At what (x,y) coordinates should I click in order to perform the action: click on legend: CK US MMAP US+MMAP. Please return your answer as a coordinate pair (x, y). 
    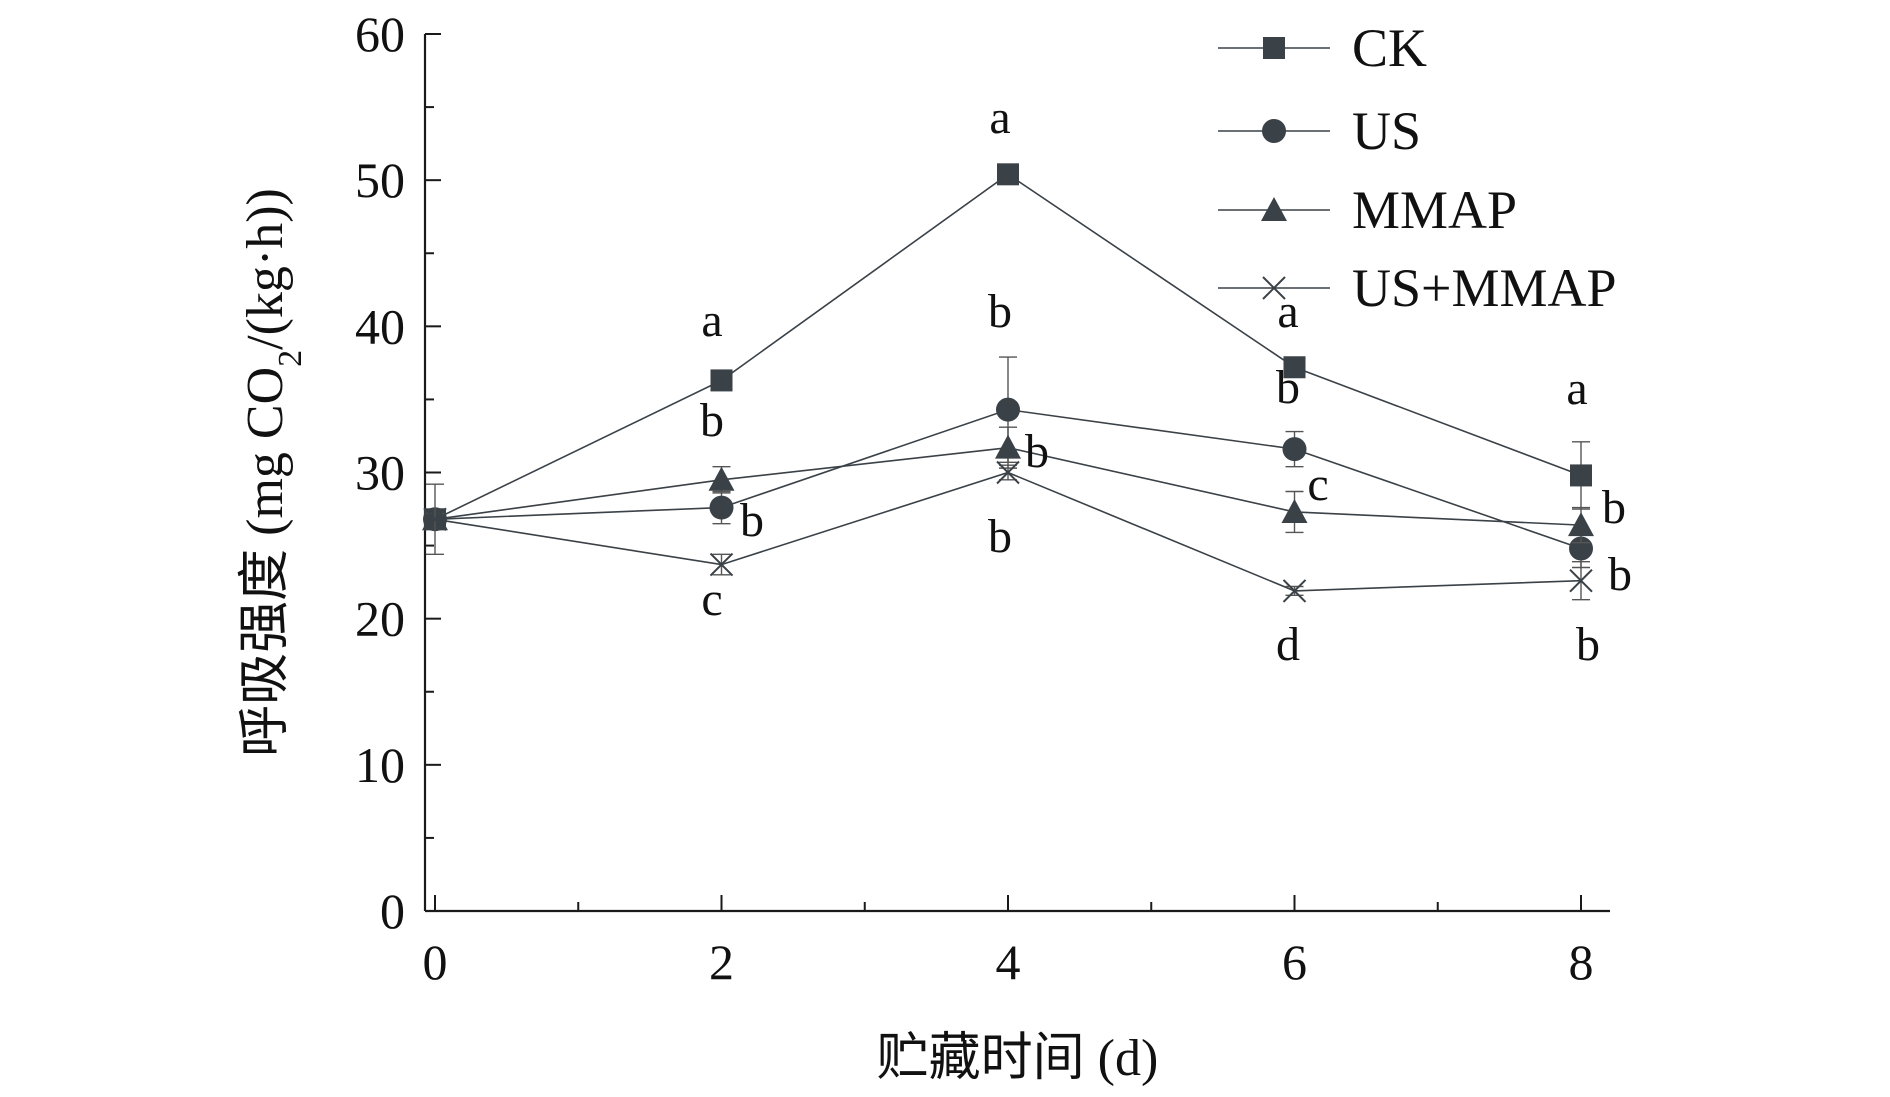
    Looking at the image, I should click on (1417, 168).